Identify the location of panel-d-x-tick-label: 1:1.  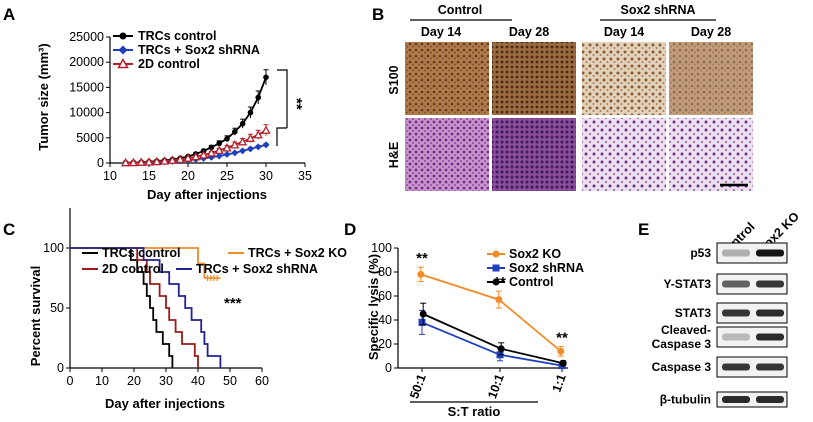
(558, 383).